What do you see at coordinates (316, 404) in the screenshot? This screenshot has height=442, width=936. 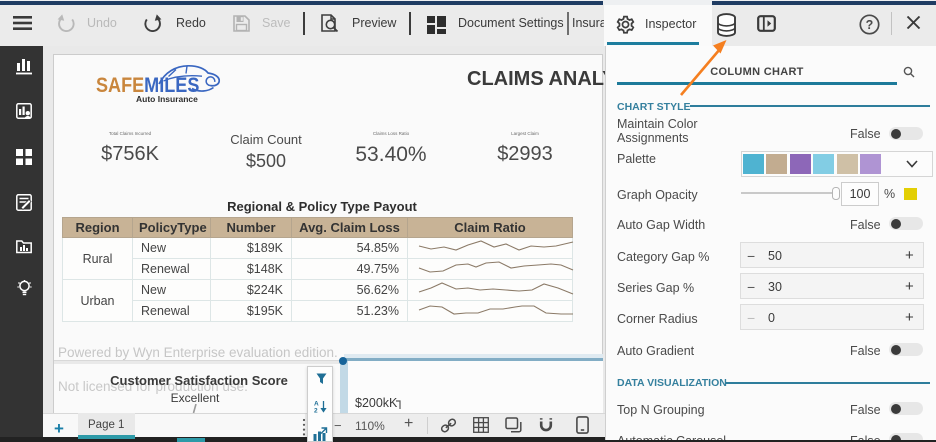 I see `svg-text: A` at bounding box center [316, 404].